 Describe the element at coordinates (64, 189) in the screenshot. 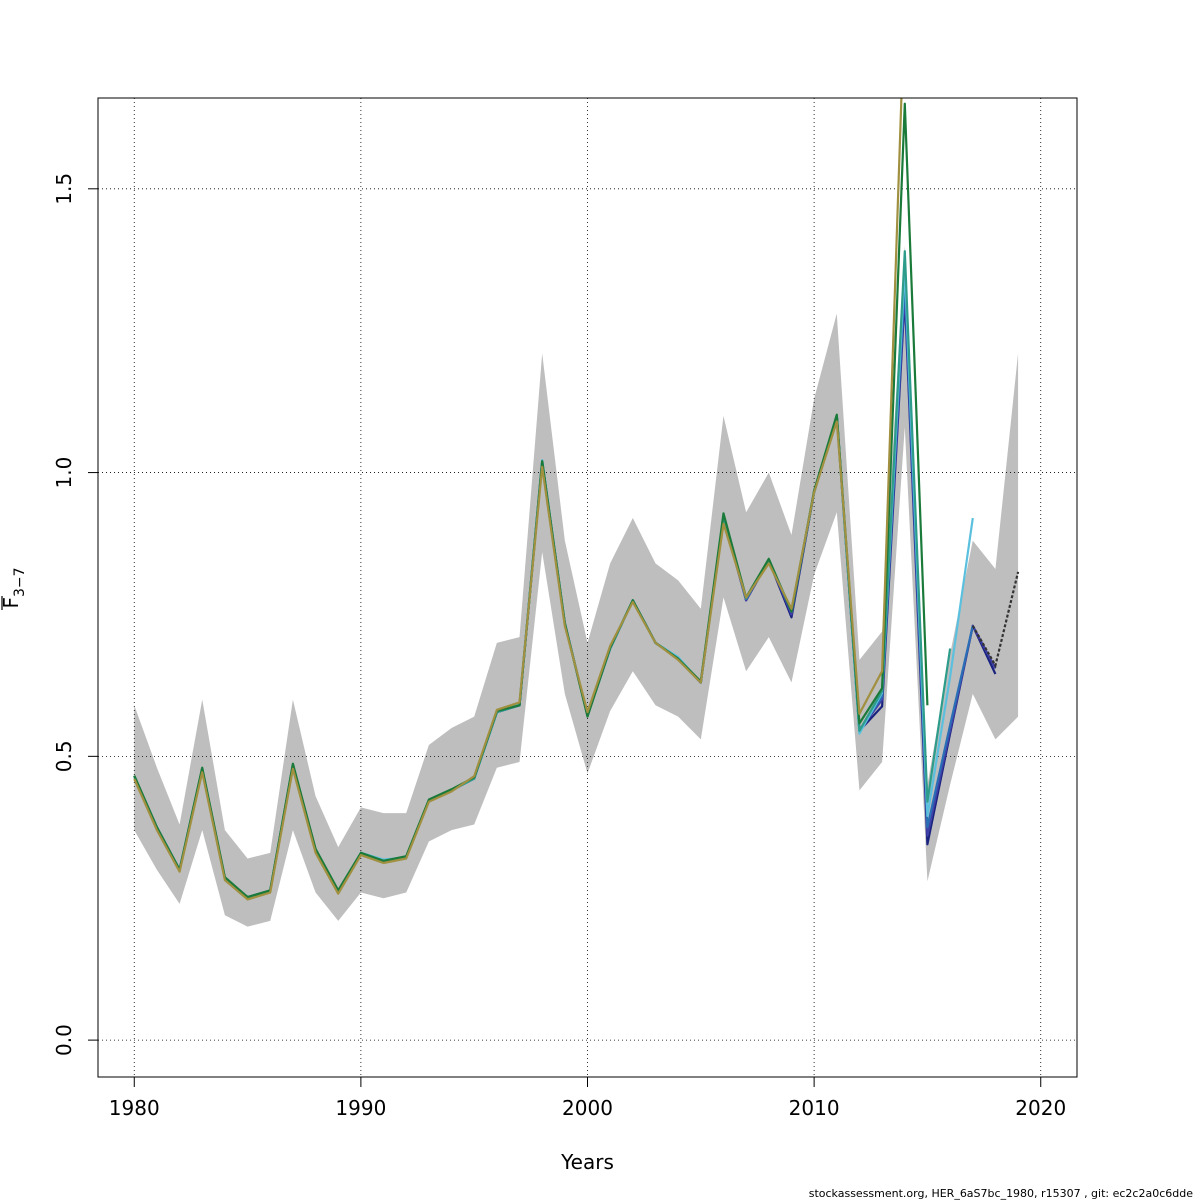

I see `y-tick-label: 1.5` at that location.